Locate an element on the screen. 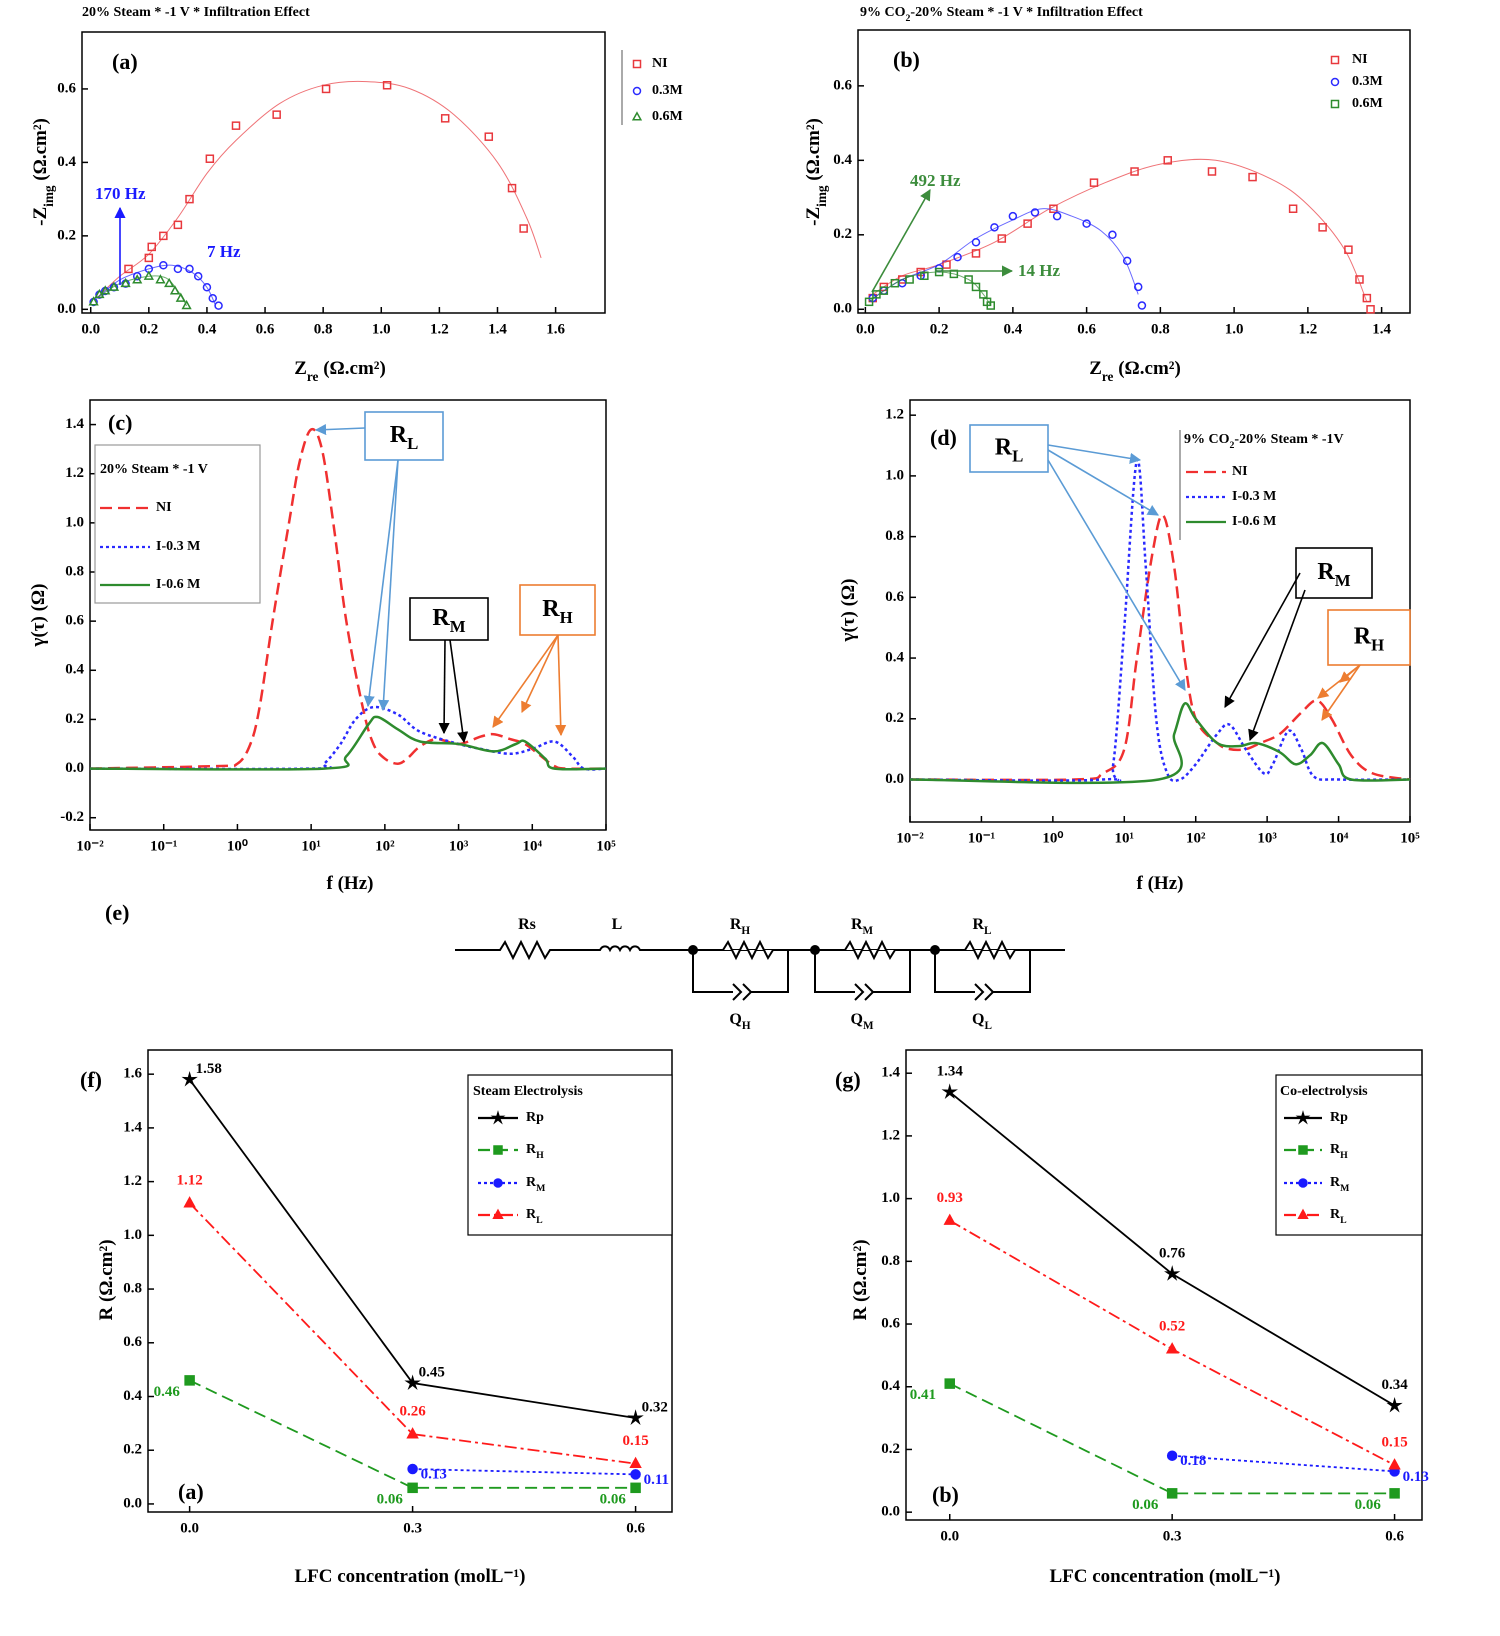  circuit-label-part: M is located at coordinates (868, 1026).